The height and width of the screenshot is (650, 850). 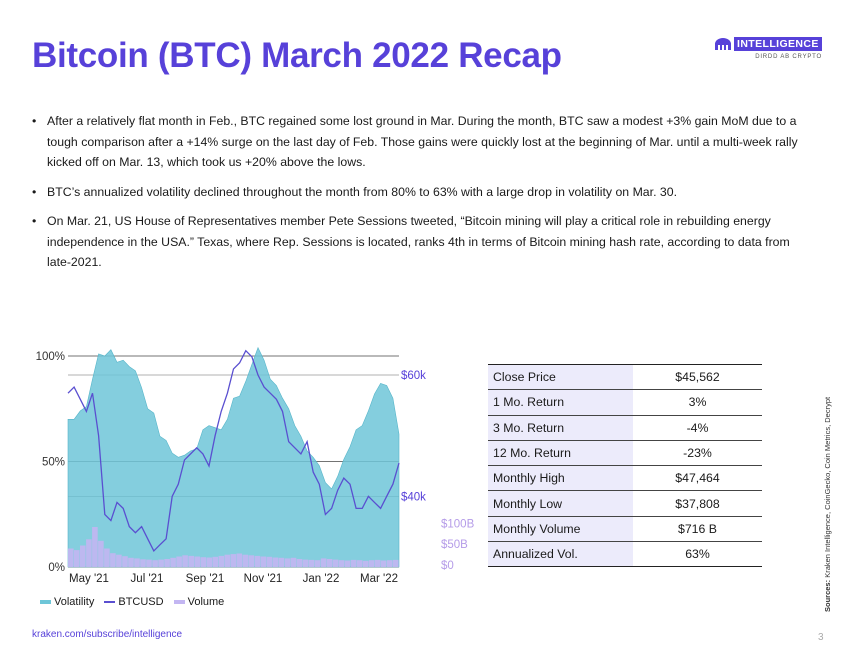 I want to click on stat-value: -23%, so click(x=697, y=453).